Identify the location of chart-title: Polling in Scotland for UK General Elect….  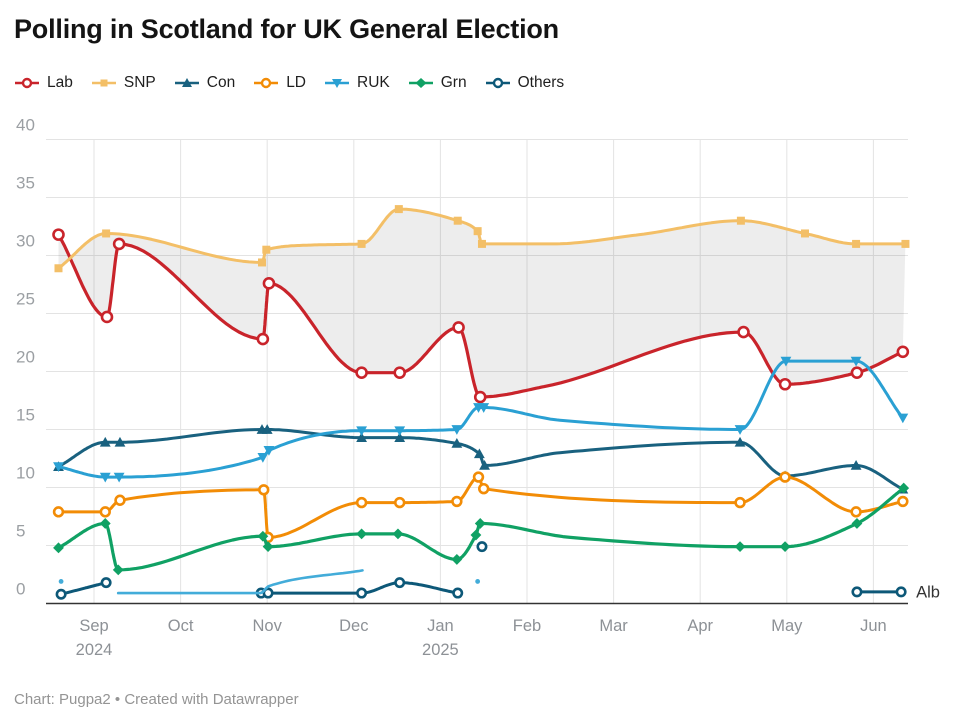
(286, 29).